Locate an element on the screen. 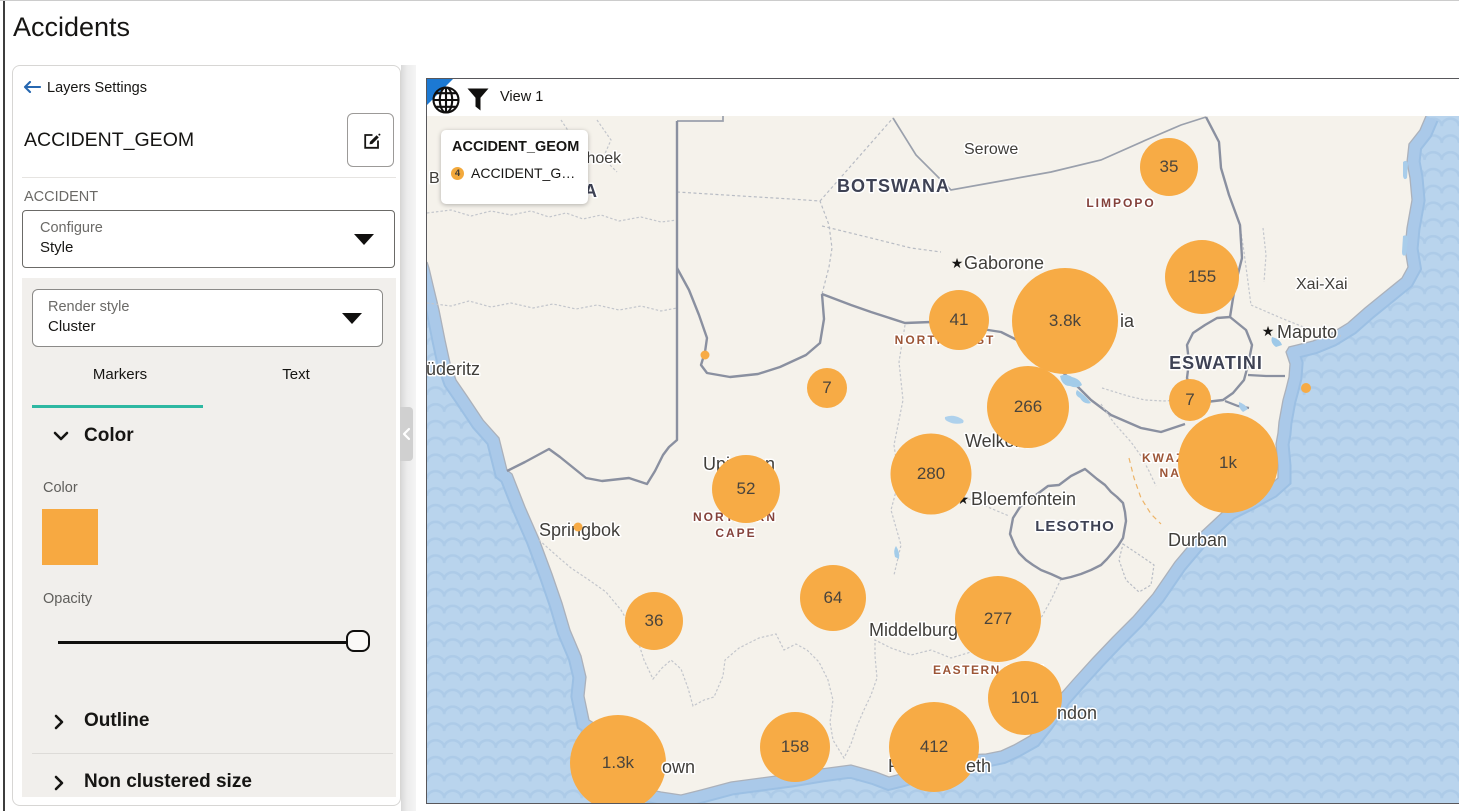 The width and height of the screenshot is (1459, 811). svg-text: ia is located at coordinates (1127, 321).